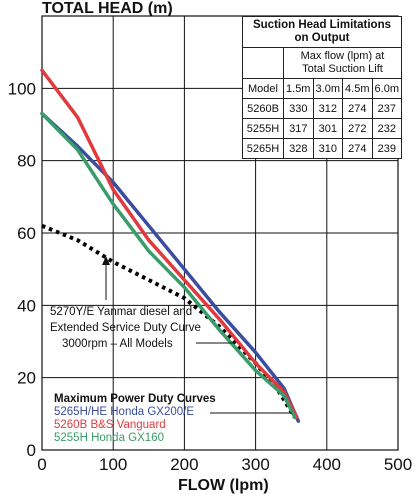  What do you see at coordinates (22, 88) in the screenshot?
I see `y-tick-label: 100` at bounding box center [22, 88].